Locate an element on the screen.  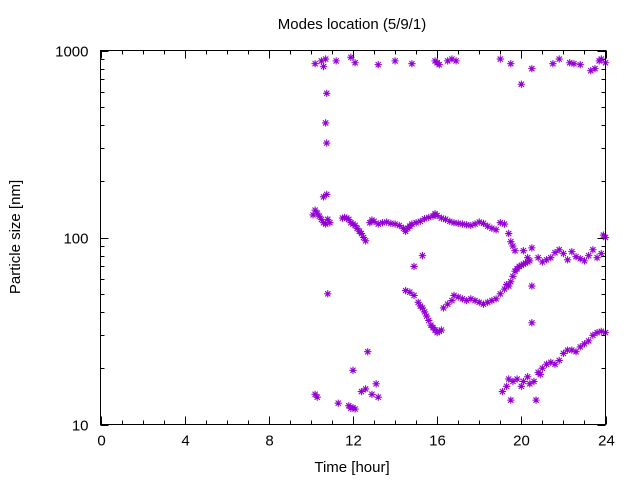
y-tick-label: 10 is located at coordinates (80, 426).